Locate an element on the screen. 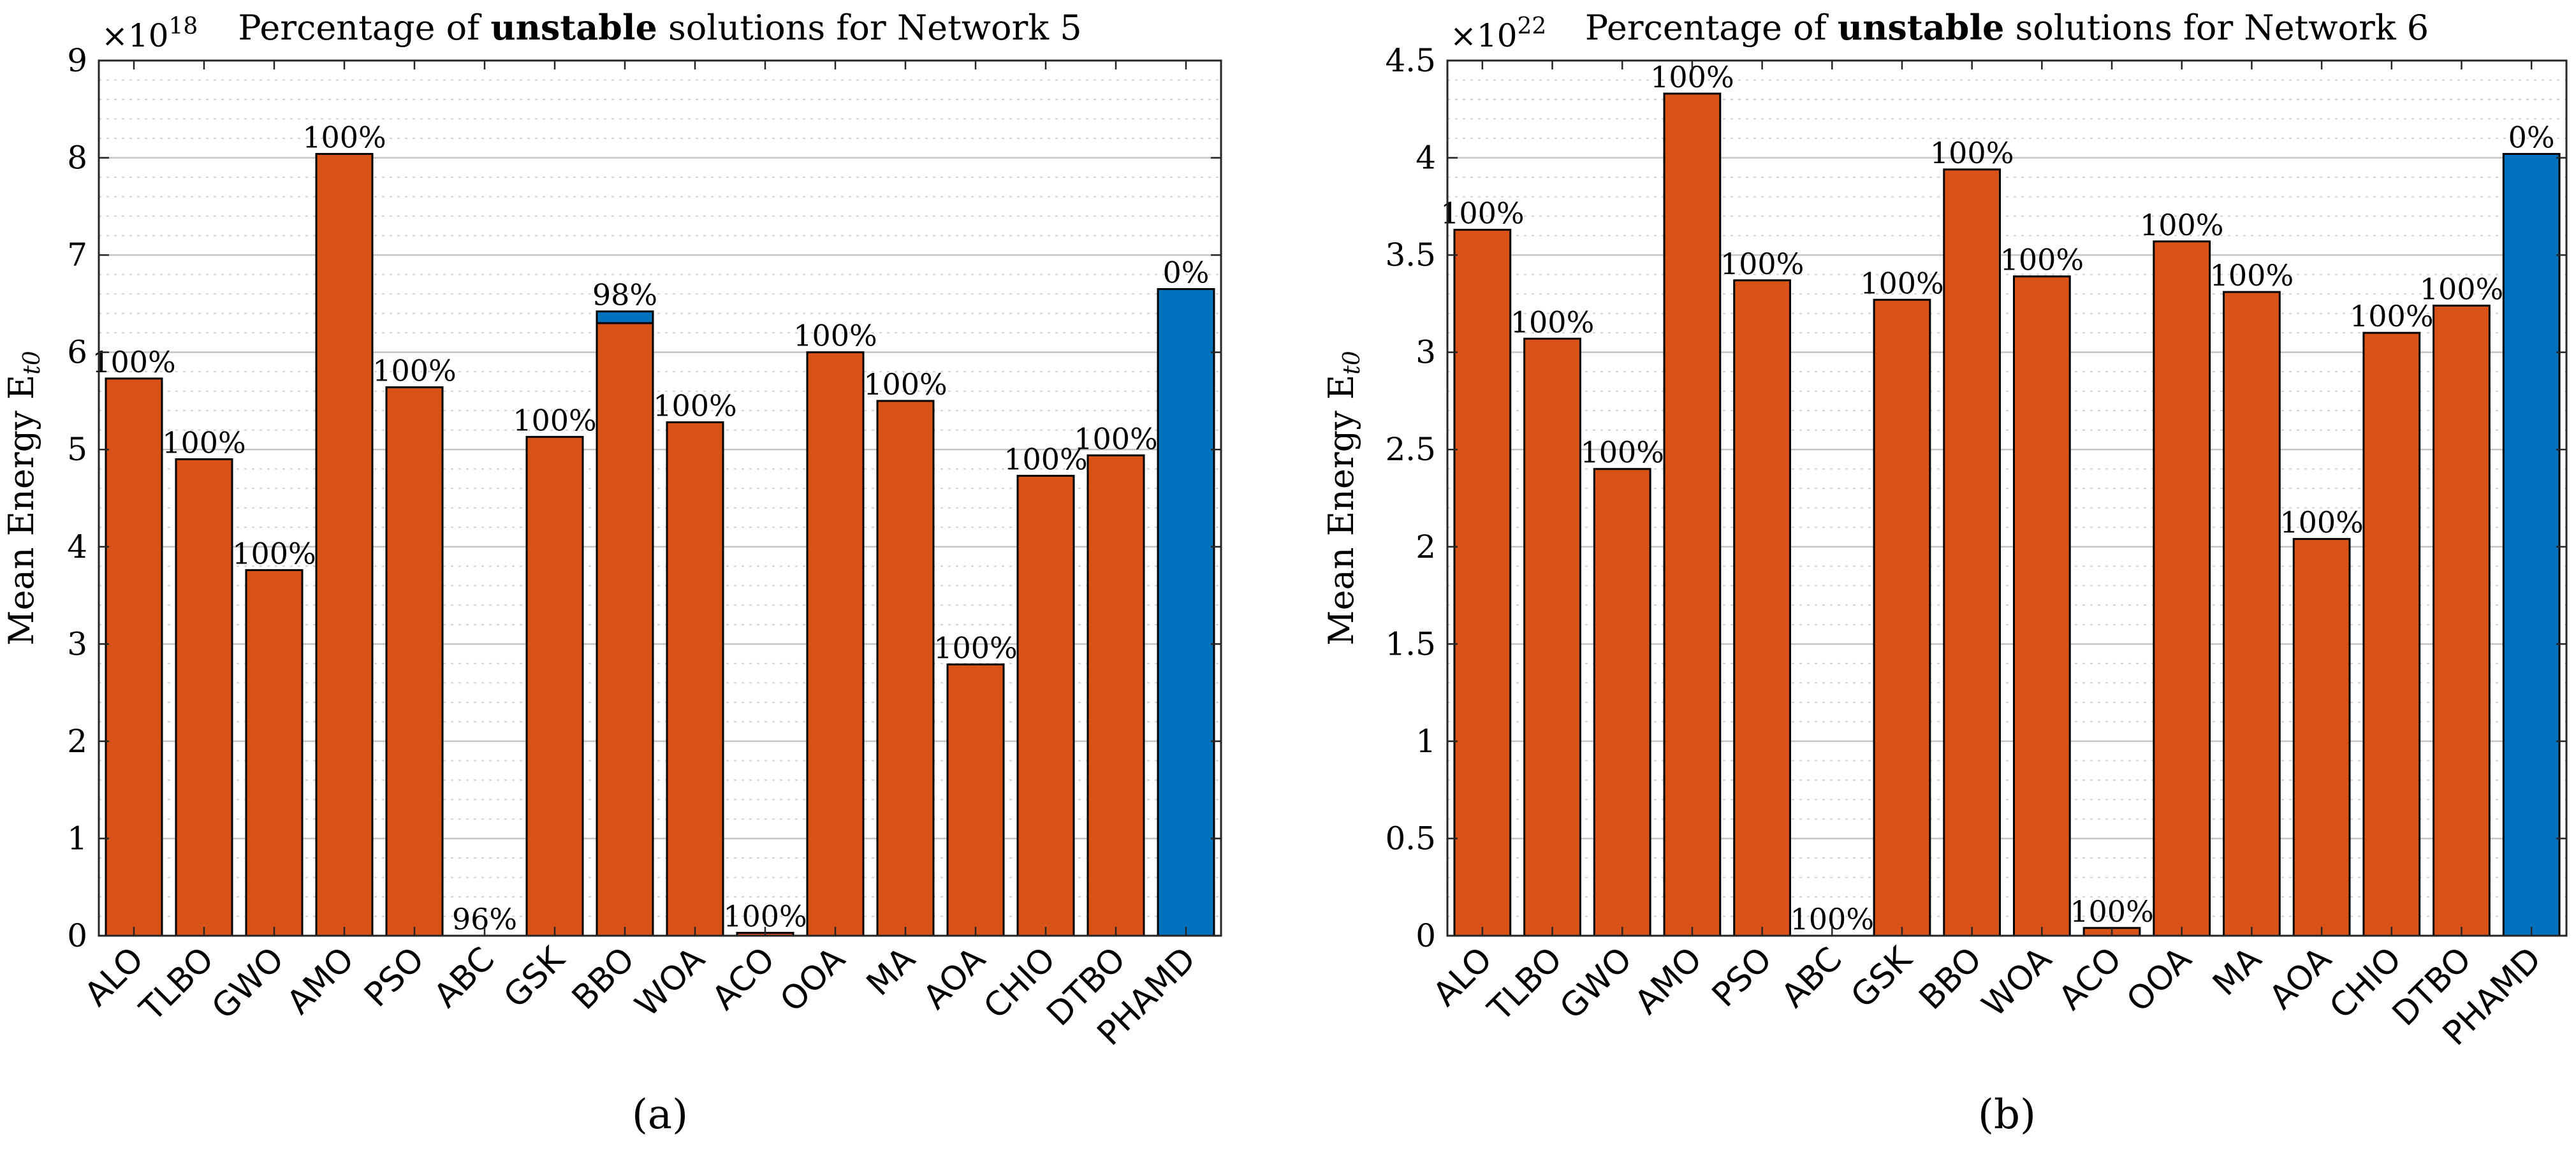 The width and height of the screenshot is (2576, 1155). y-exponent: ×10¹⁸ is located at coordinates (149, 33).